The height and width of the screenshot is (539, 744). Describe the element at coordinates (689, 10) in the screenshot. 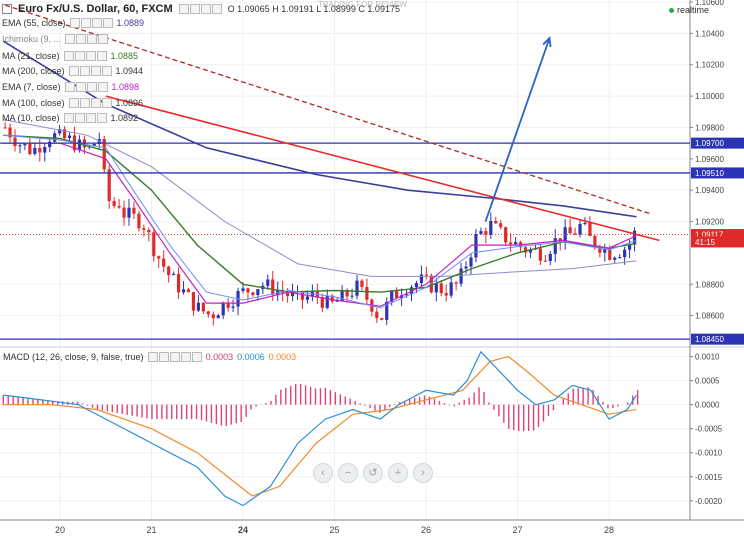

I see `realtime-status: realtime` at that location.